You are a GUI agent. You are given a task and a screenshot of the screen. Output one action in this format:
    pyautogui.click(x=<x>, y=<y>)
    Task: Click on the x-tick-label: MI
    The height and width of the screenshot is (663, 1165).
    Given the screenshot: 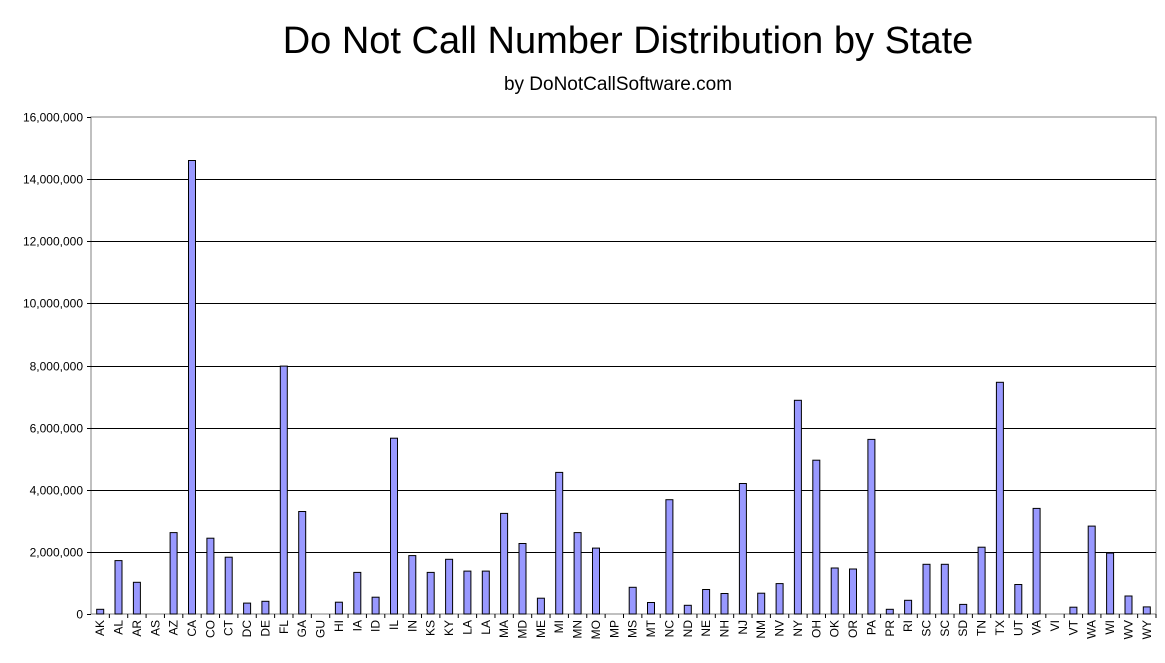 What is the action you would take?
    pyautogui.click(x=559, y=626)
    